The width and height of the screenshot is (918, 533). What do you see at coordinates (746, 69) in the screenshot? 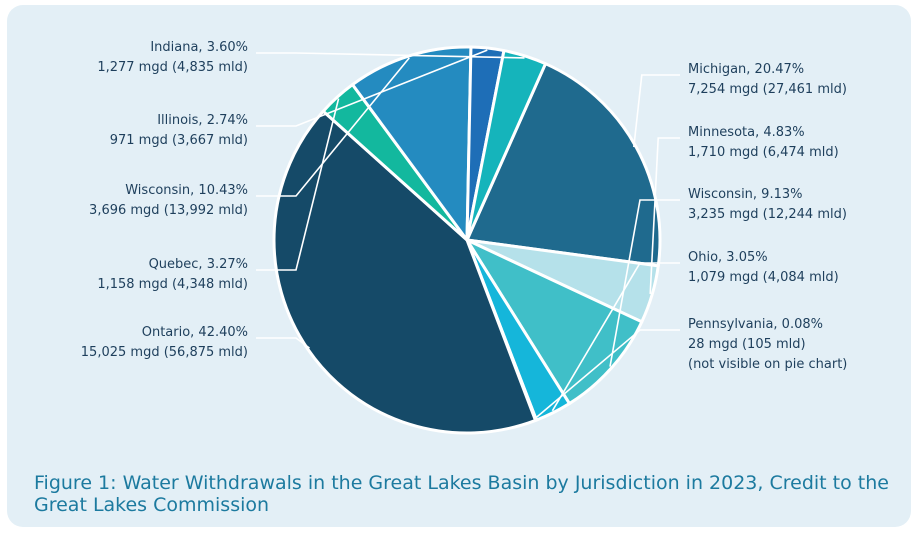
I see `slice-label-0-line-1: Michigan, 20.47%` at bounding box center [746, 69].